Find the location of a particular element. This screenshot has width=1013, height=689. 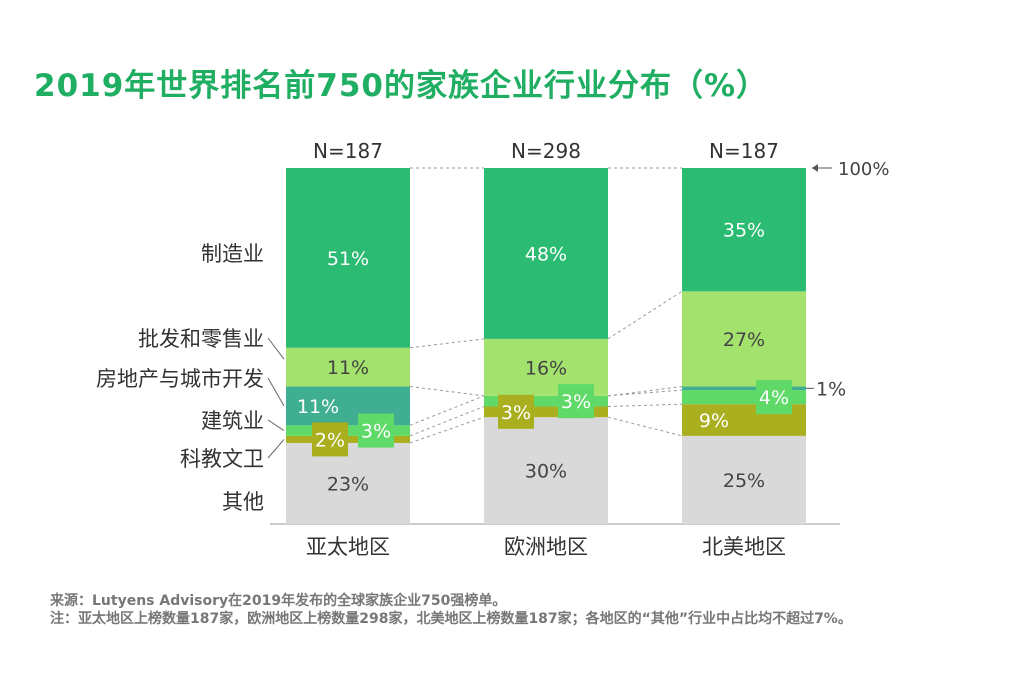

category-label: 制造业 is located at coordinates (232, 254).